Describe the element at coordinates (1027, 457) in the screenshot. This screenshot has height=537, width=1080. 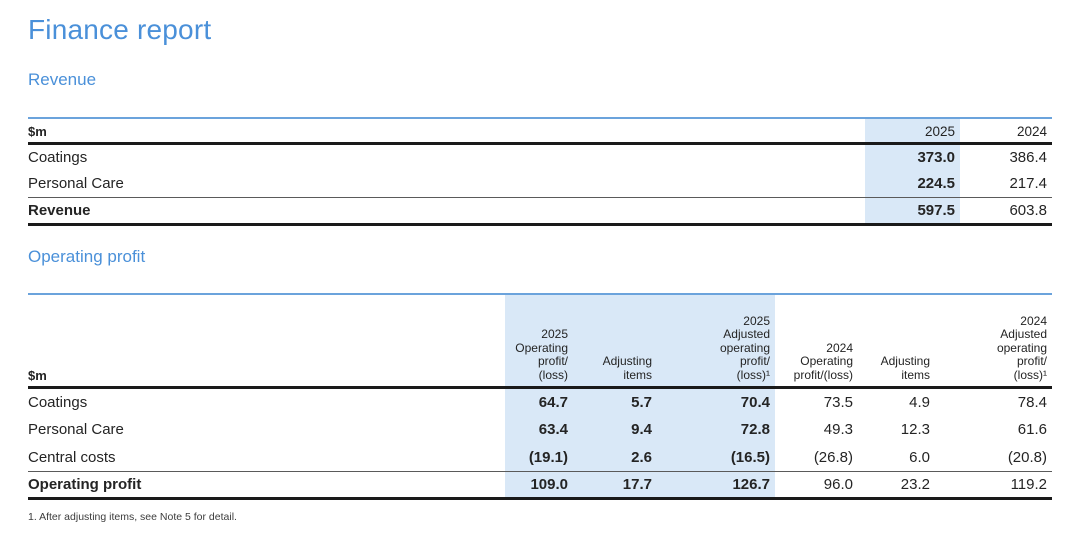
I see `value-cell: (20.8)` at that location.